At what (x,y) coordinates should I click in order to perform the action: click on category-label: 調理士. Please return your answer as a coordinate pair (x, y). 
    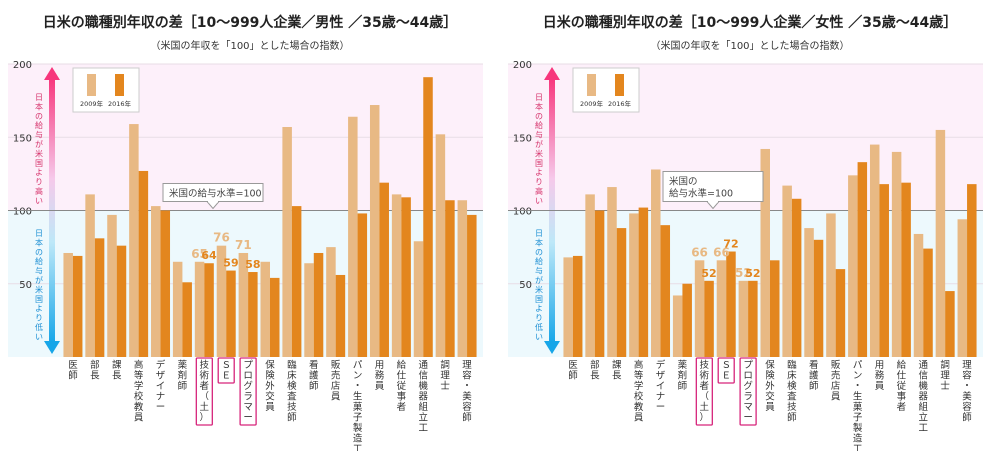
    Looking at the image, I should click on (945, 375).